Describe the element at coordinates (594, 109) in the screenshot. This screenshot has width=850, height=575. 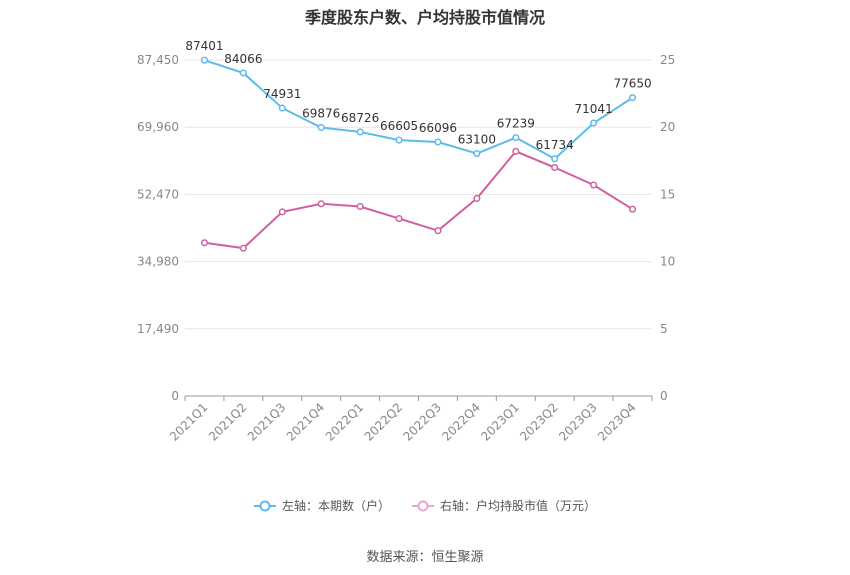
I see `data-label: 71041` at that location.